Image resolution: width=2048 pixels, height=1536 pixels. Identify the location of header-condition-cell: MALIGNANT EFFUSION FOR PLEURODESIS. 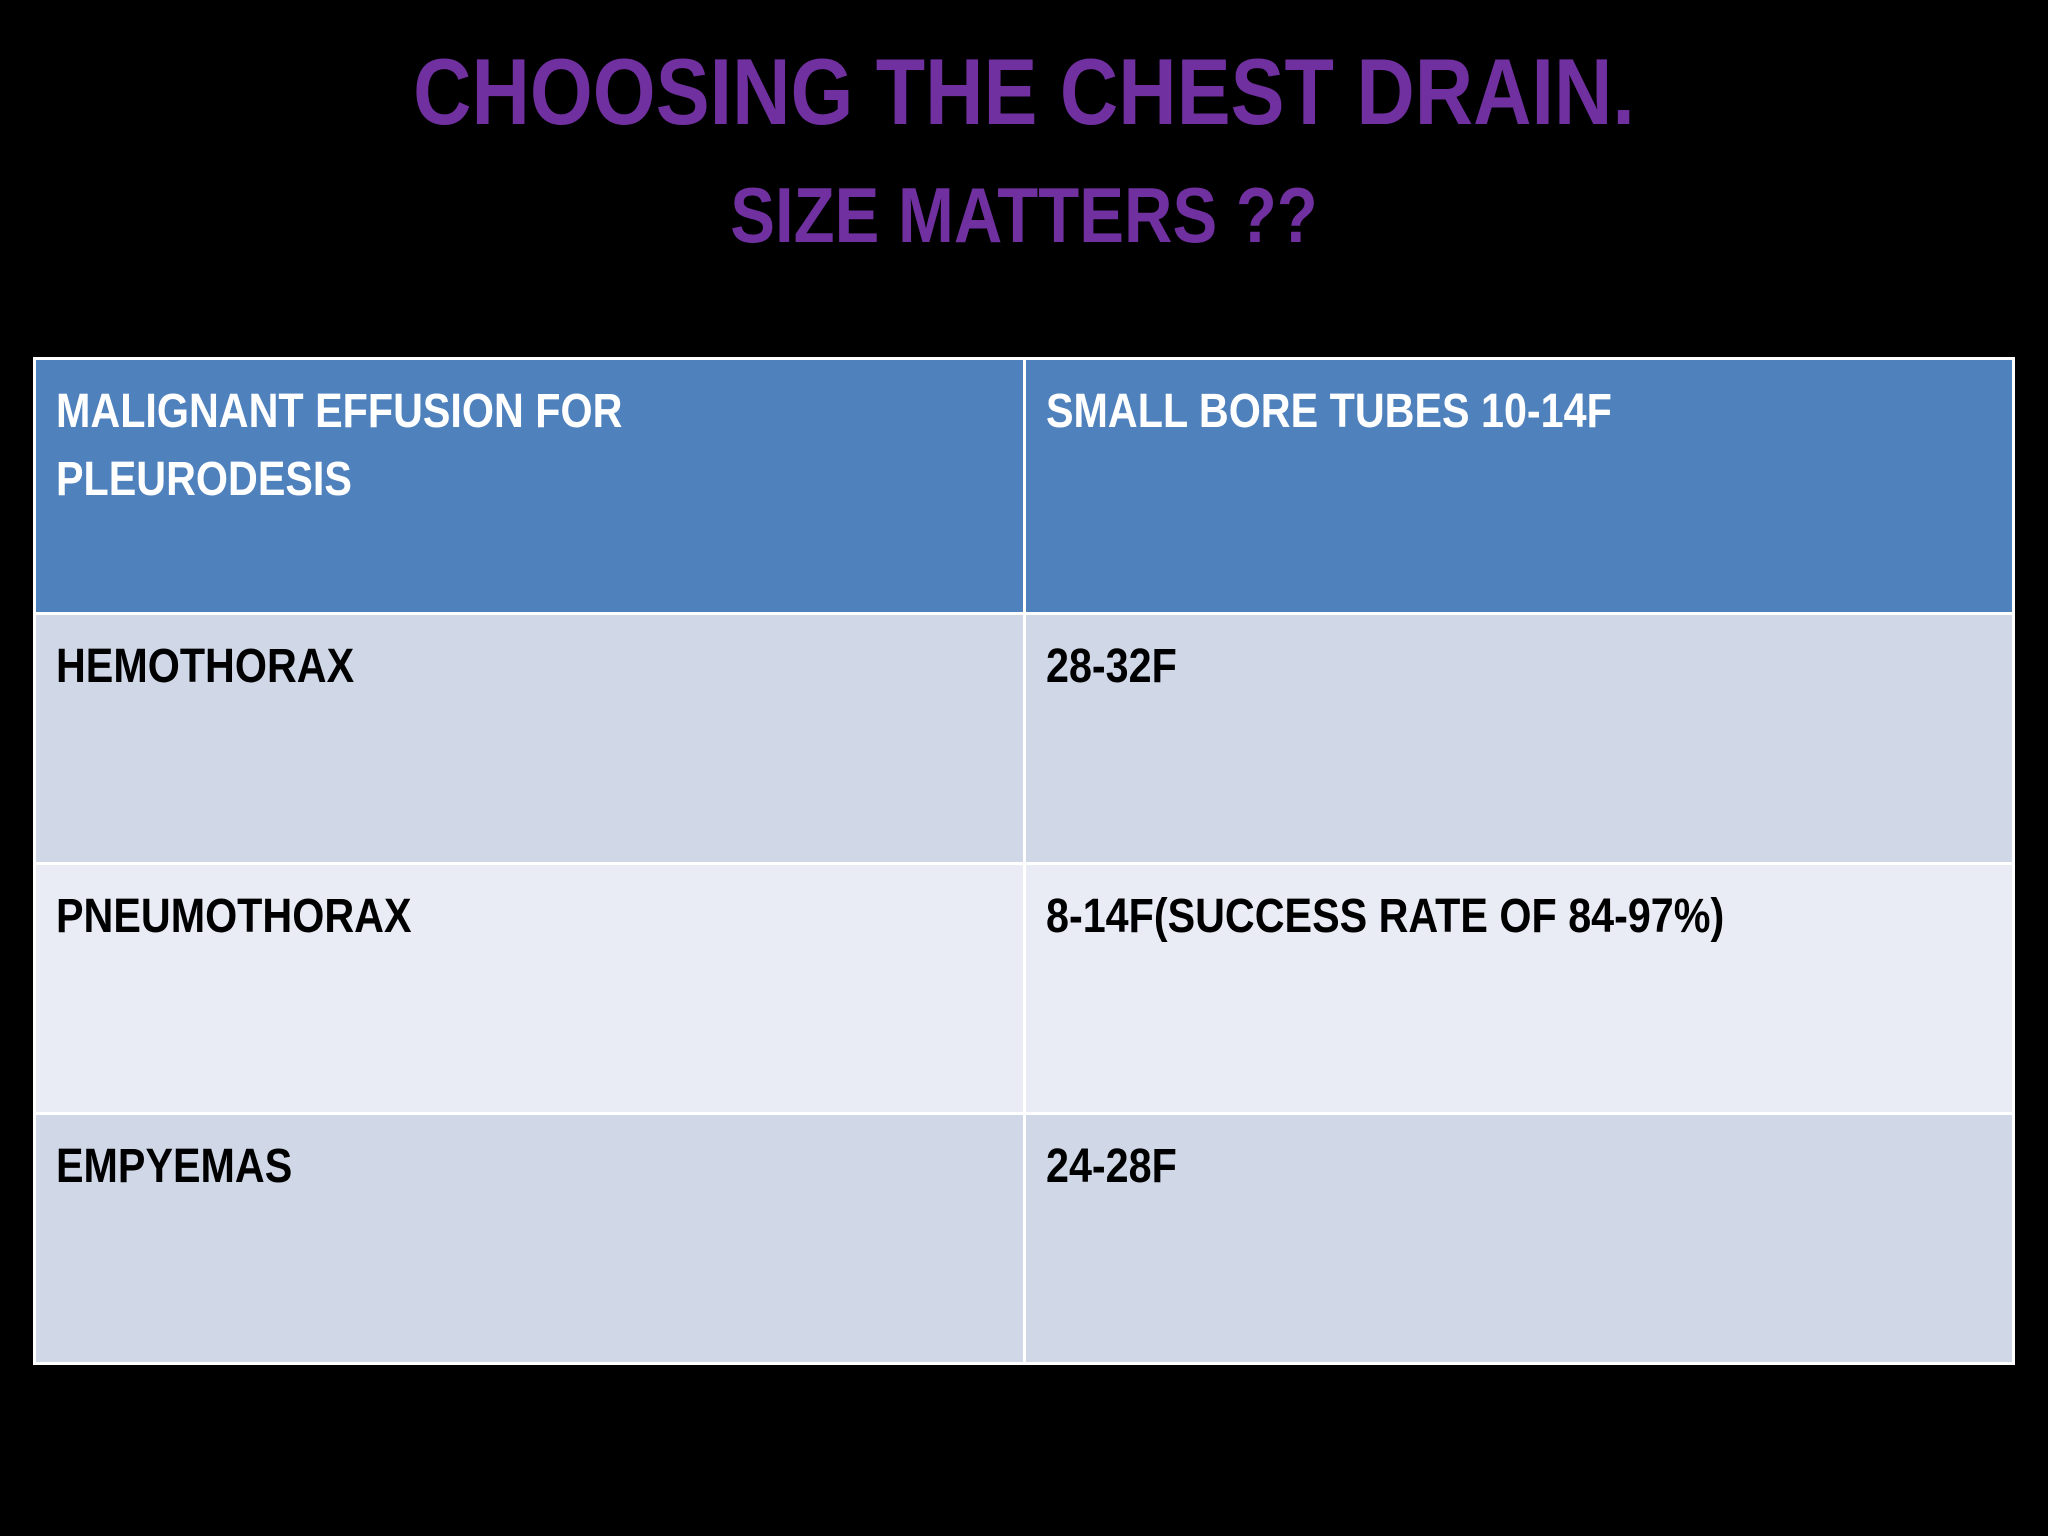
(529, 486).